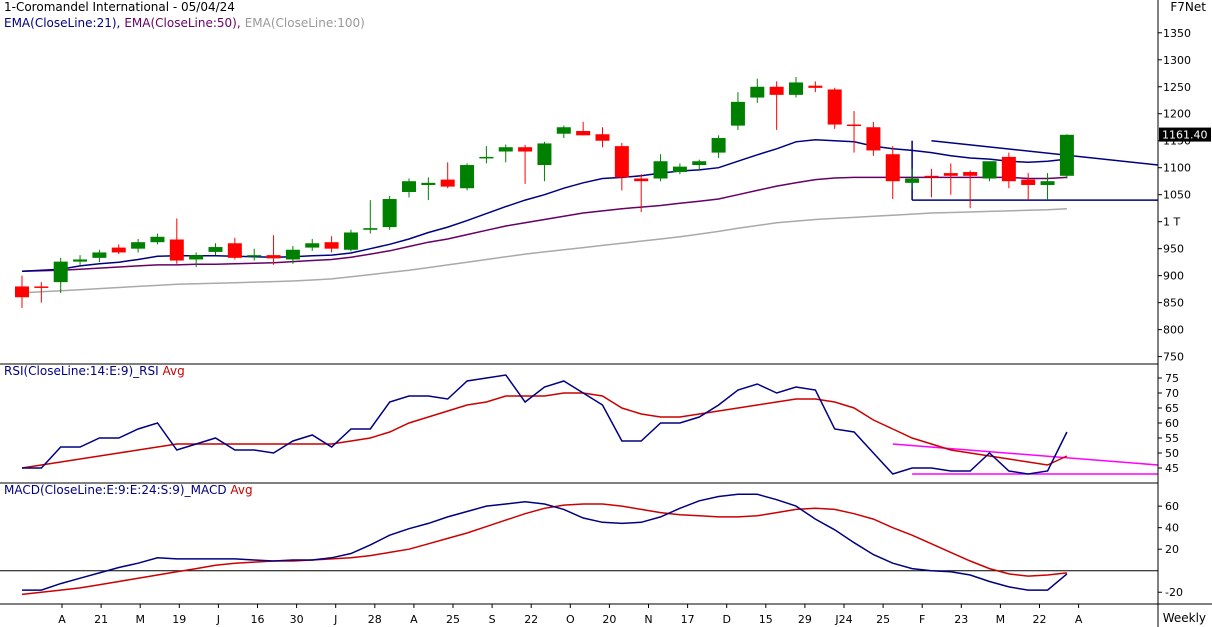 This screenshot has height=627, width=1212. Describe the element at coordinates (544, 250) in the screenshot. I see `ema100-line` at that location.